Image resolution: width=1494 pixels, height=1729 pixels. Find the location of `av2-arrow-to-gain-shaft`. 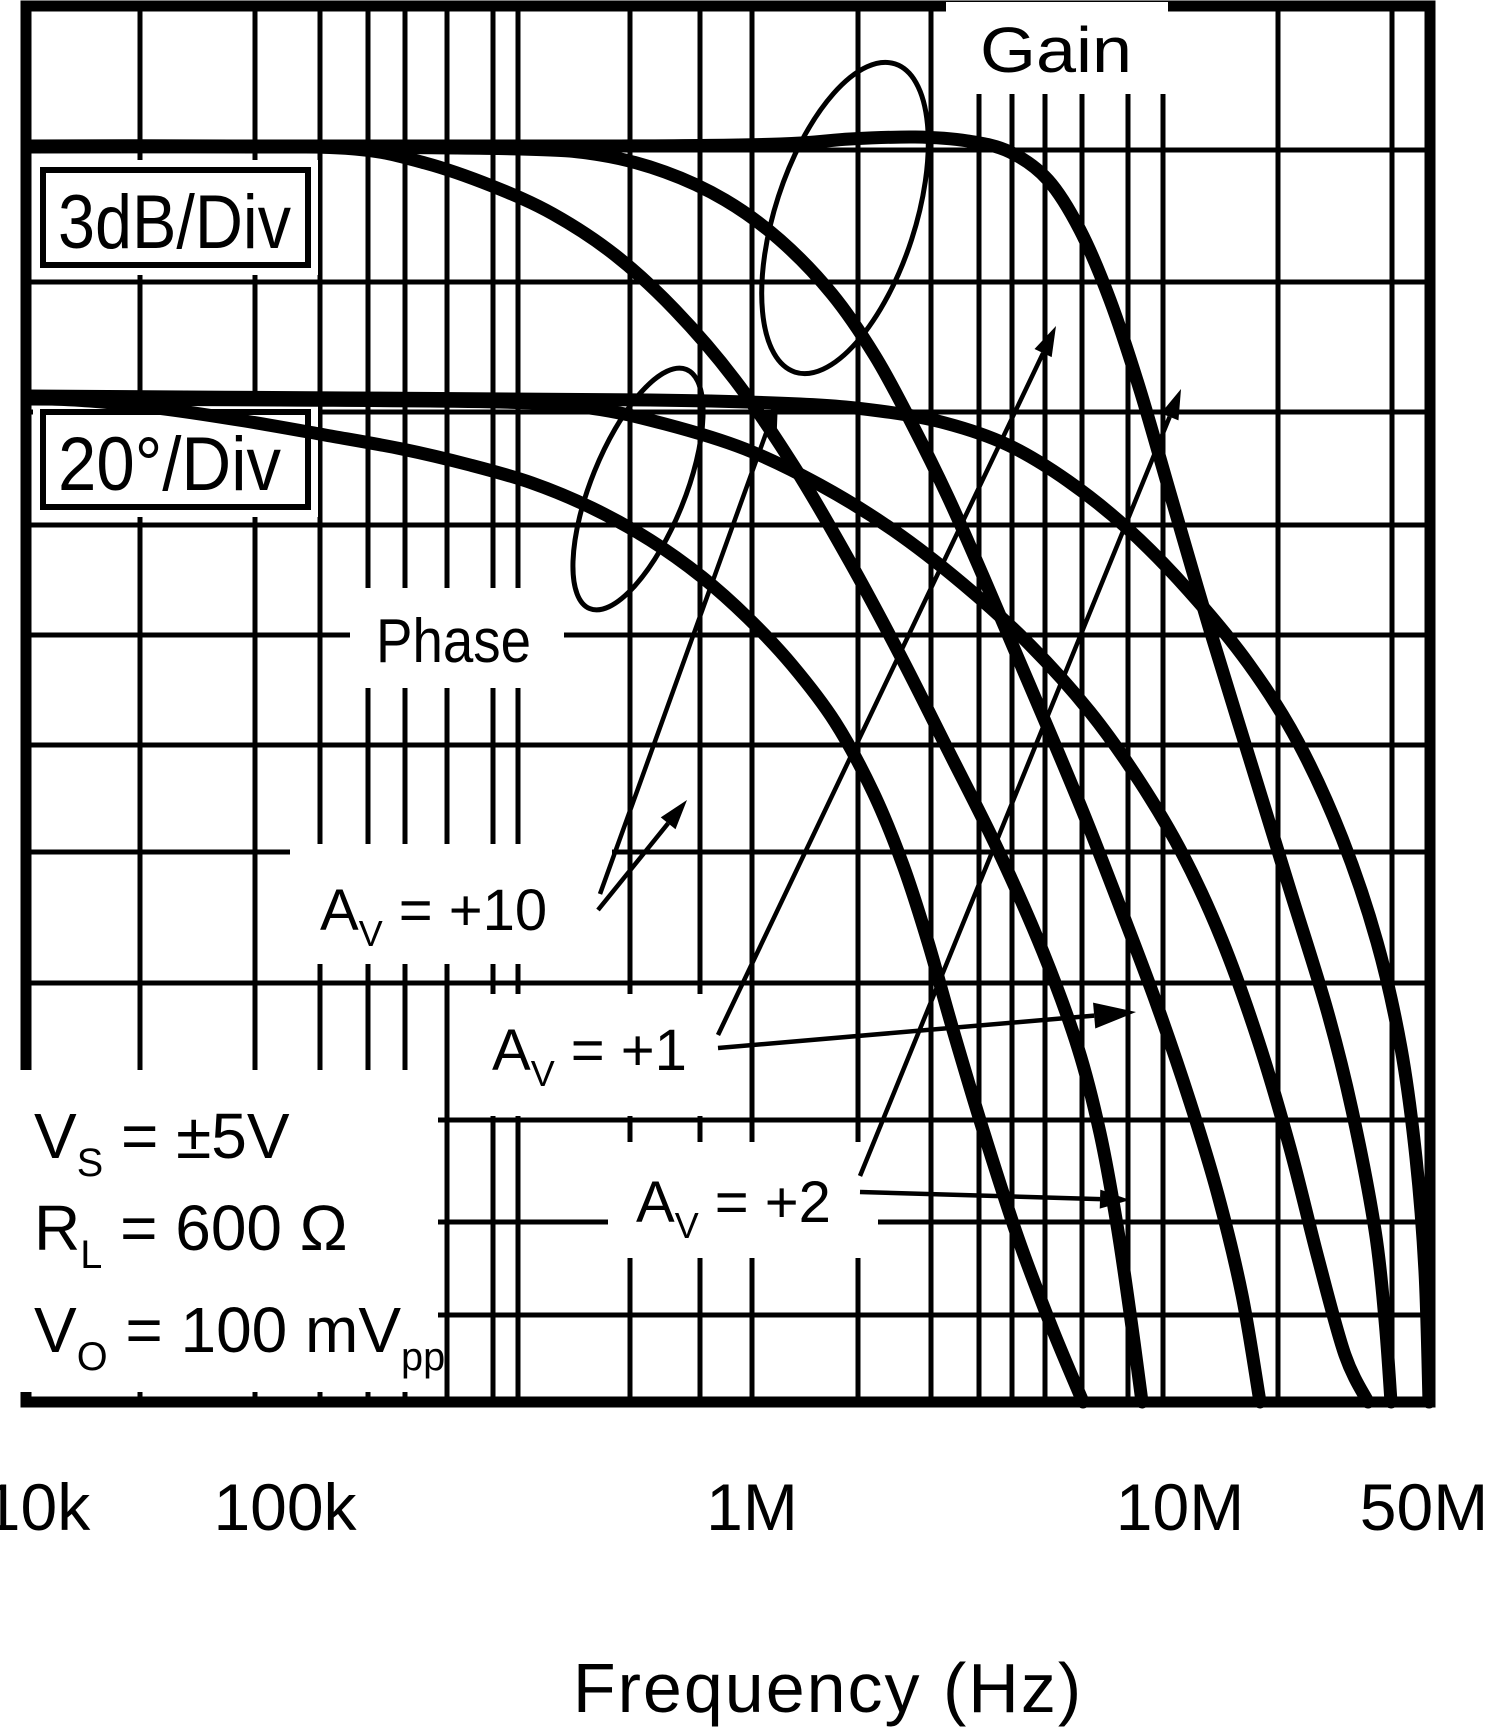

av2-arrow-to-gain-shaft is located at coordinates (980, 1195).